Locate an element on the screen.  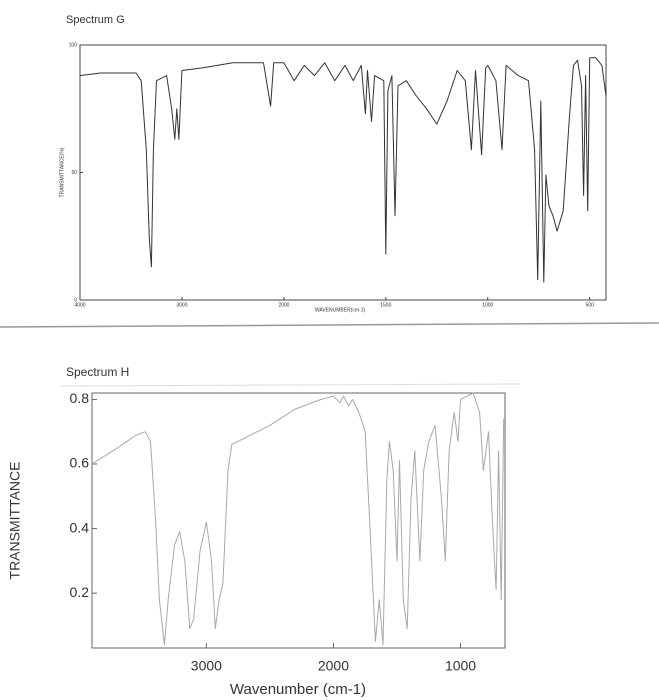
y-axis-label: TRANSMITTANCE is located at coordinates (15, 521).